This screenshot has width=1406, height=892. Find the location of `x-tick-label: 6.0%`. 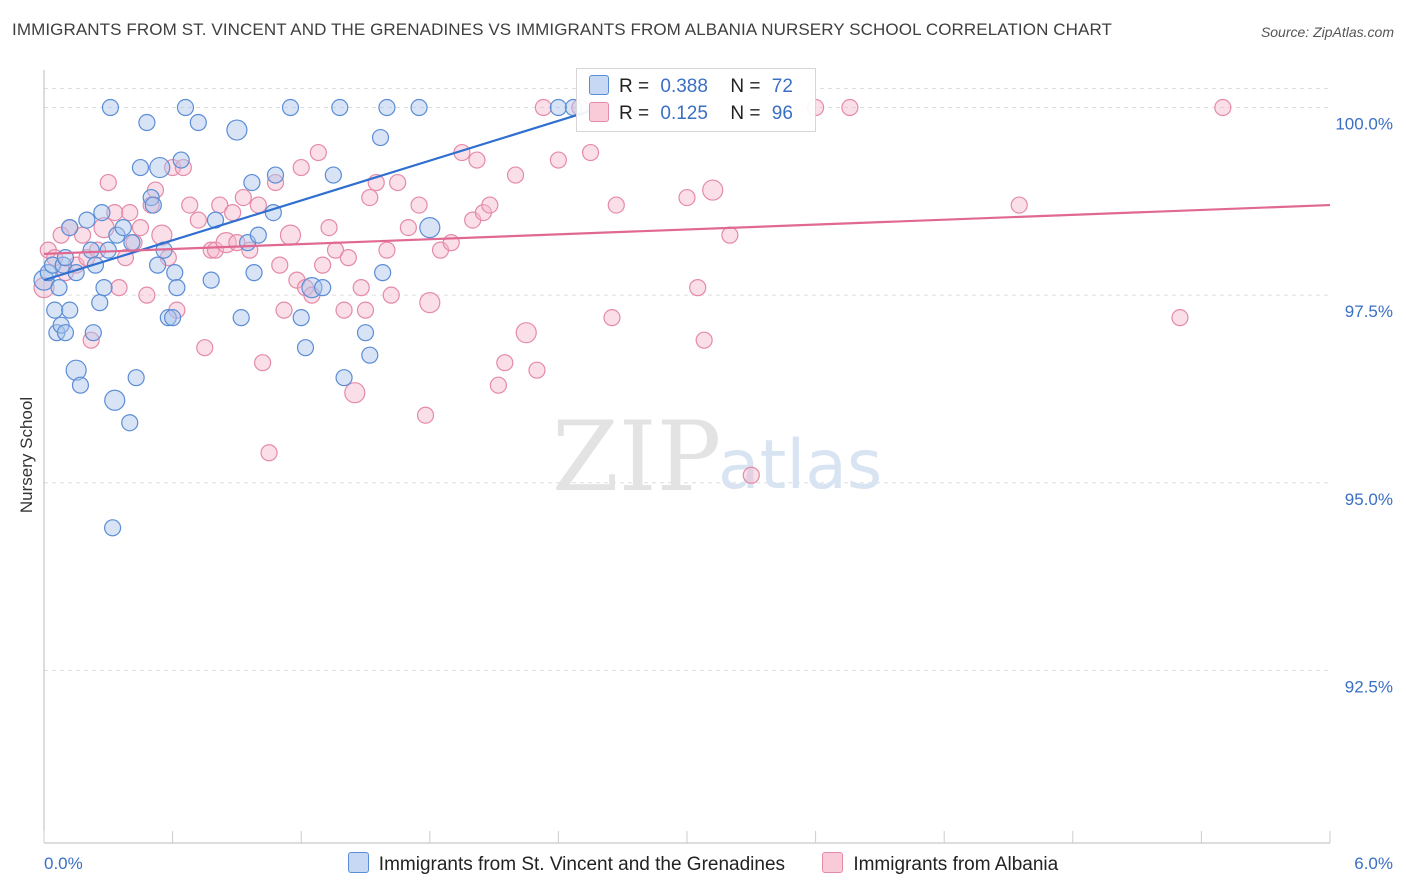

x-tick-label: 6.0% is located at coordinates (1373, 863).